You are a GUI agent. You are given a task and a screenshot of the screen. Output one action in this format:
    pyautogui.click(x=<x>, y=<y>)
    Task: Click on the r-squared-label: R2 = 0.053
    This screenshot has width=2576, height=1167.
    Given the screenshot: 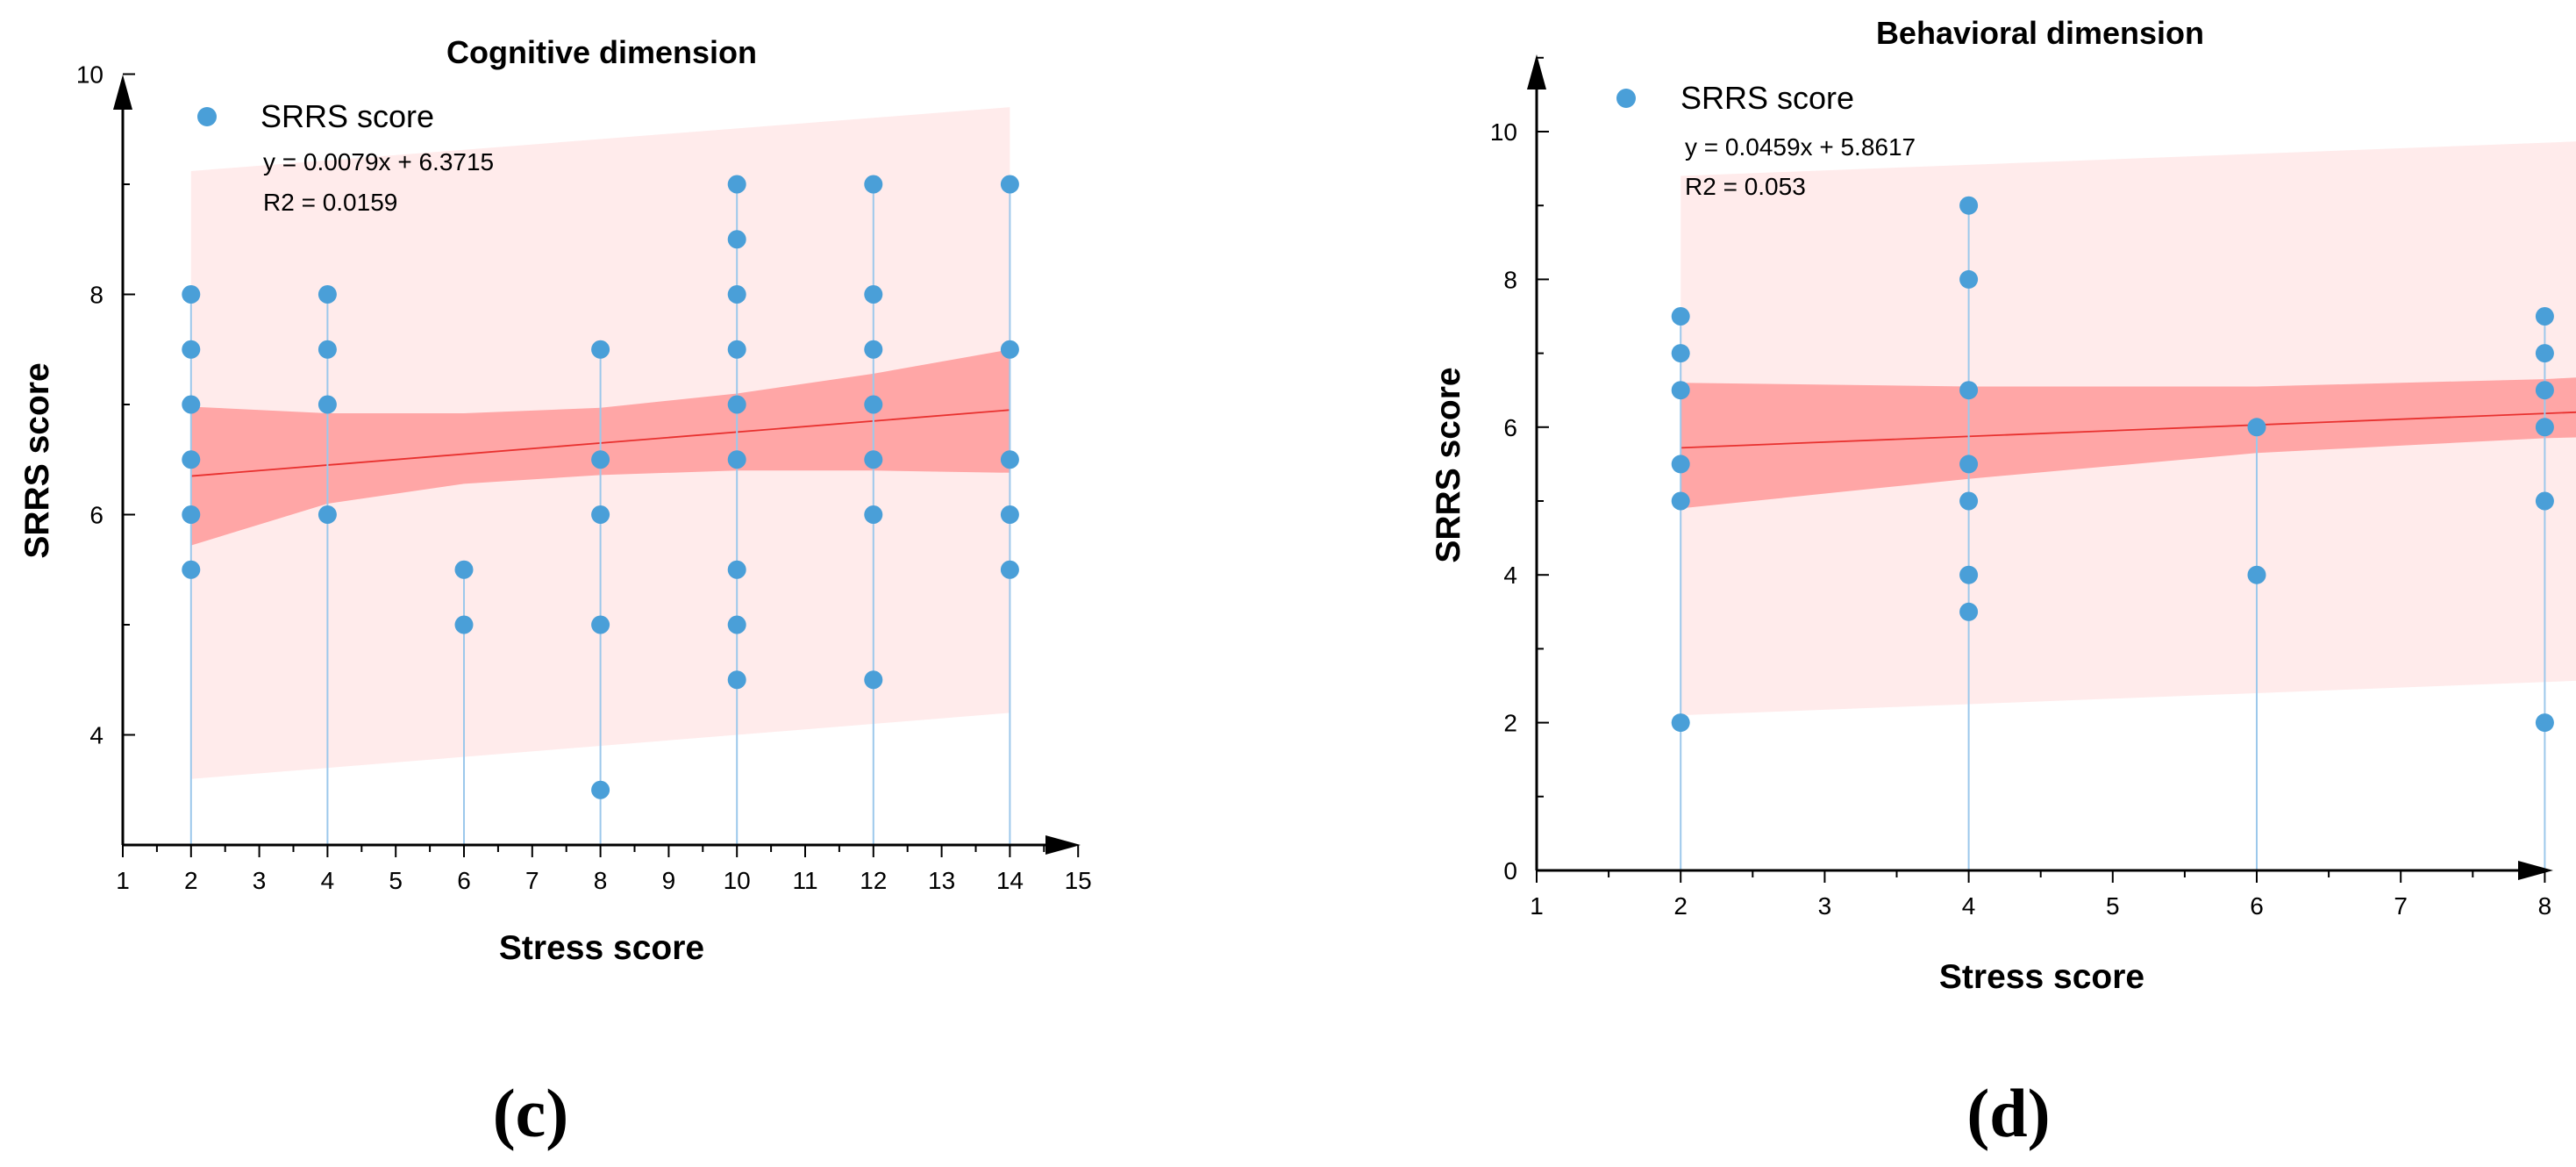 What is the action you would take?
    pyautogui.click(x=1746, y=186)
    